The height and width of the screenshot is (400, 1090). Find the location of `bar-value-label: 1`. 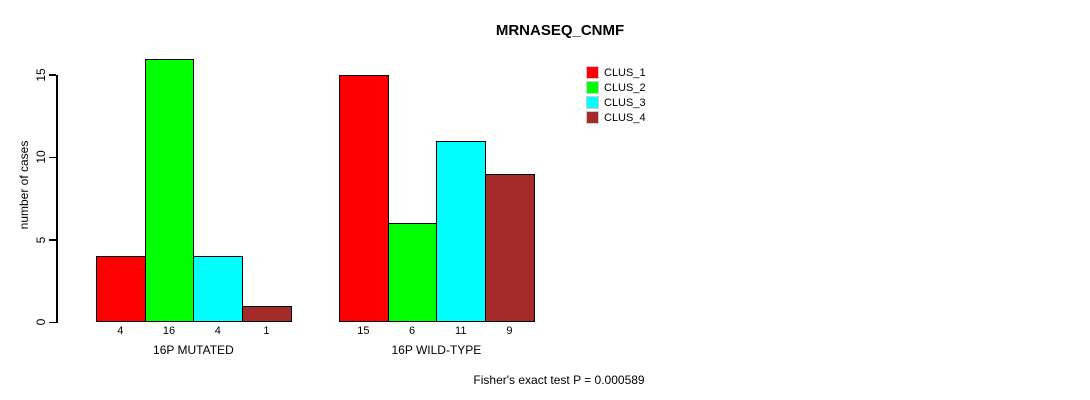

bar-value-label: 1 is located at coordinates (266, 331).